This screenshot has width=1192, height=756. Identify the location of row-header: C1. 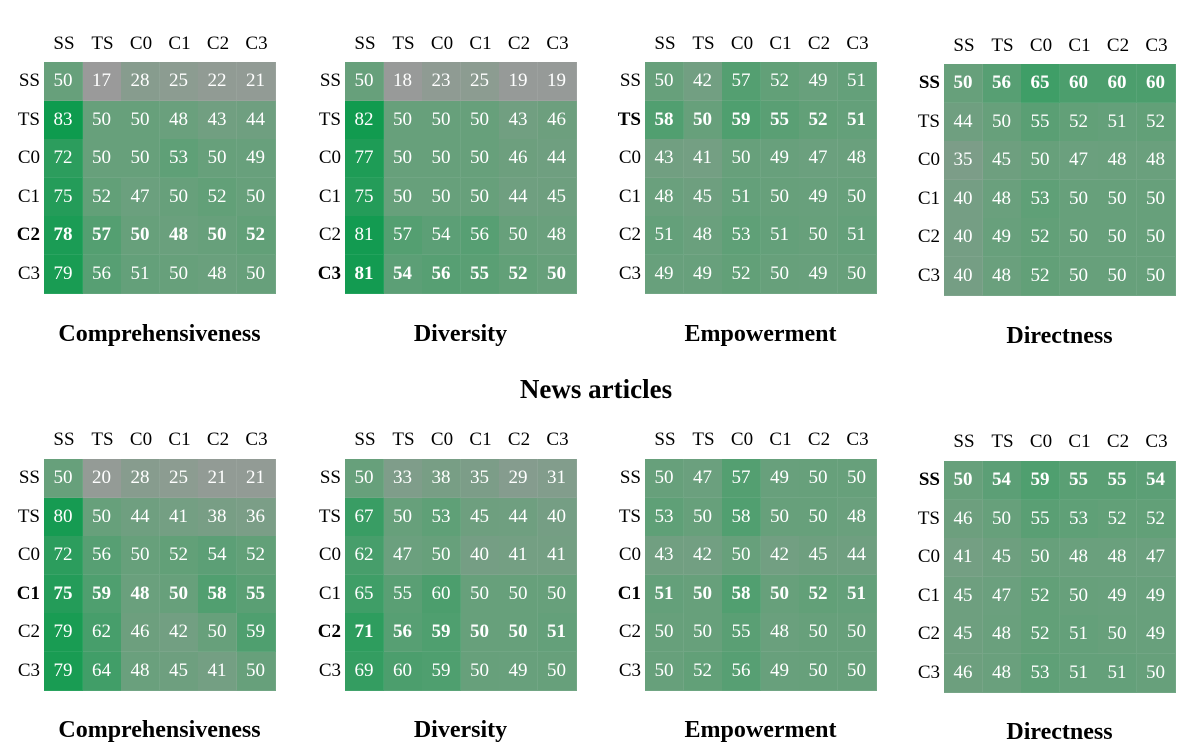
(329, 196).